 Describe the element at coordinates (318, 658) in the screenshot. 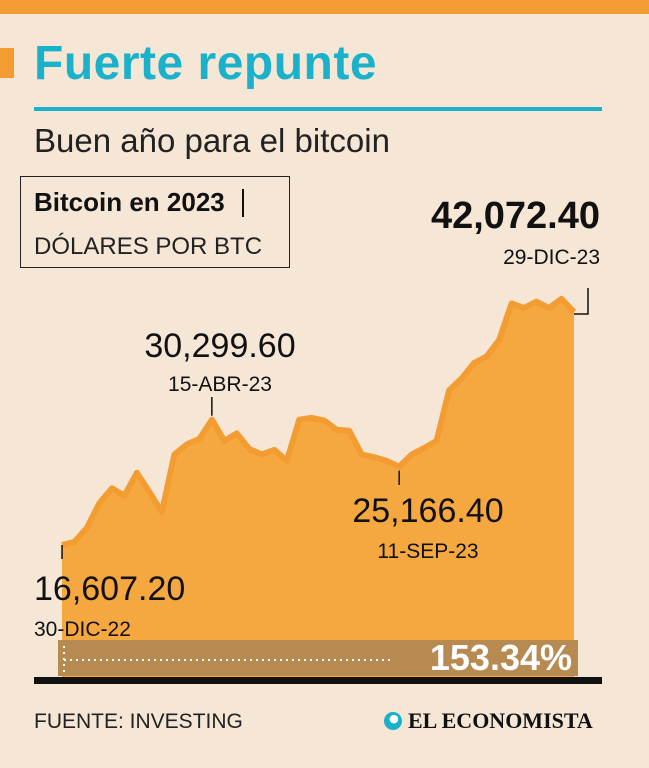

I see `change-band` at that location.